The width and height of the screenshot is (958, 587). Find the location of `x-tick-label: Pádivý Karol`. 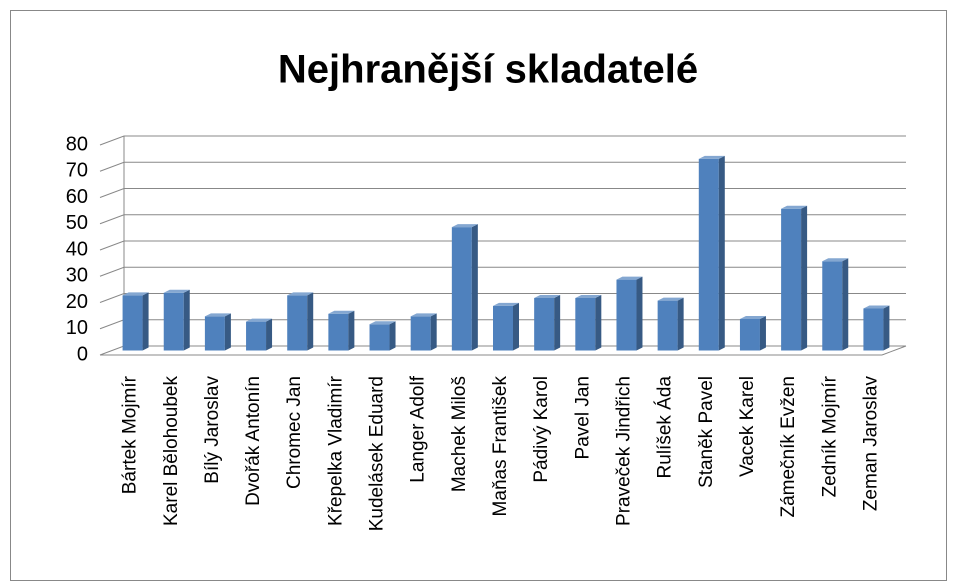

x-tick-label: Pádivý Karol is located at coordinates (541, 429).